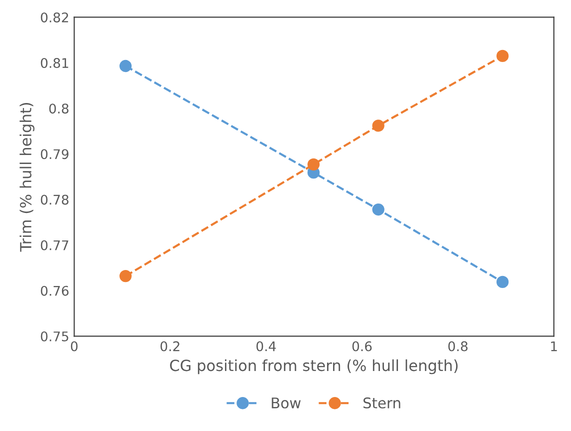 The height and width of the screenshot is (431, 571). I want to click on x-tick-label: 0.4, so click(266, 346).